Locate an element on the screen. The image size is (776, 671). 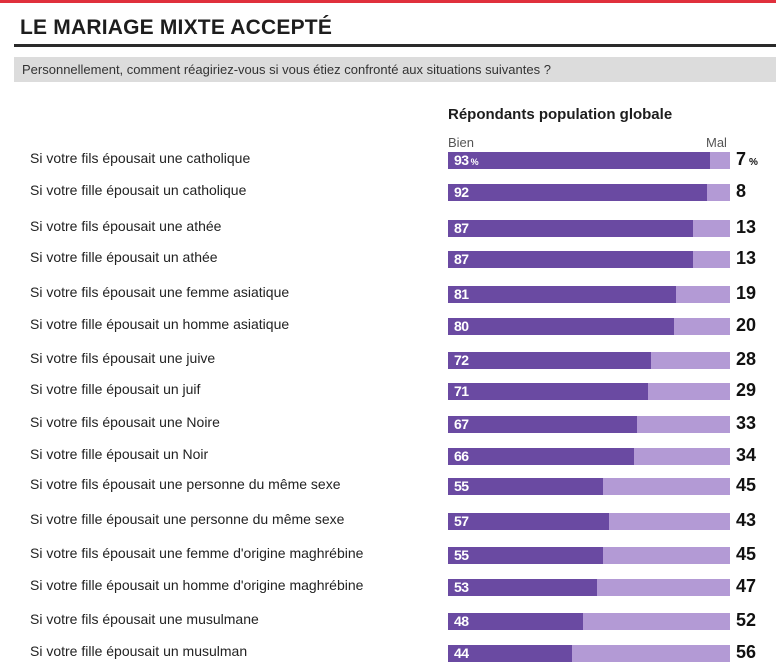
bar-mal: 66 is located at coordinates (589, 456).